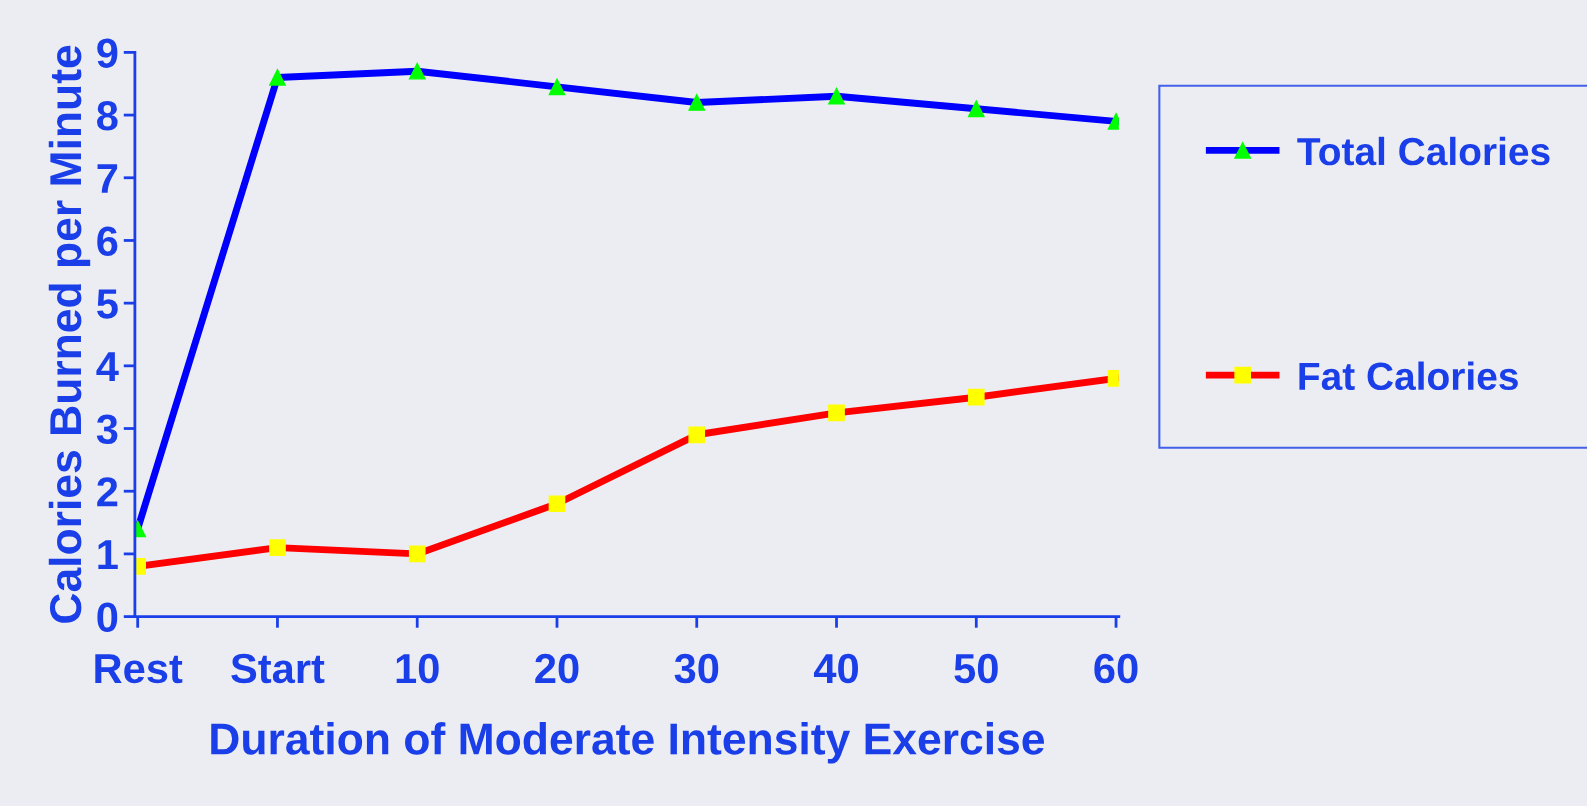 The height and width of the screenshot is (806, 1587). What do you see at coordinates (835, 668) in the screenshot?
I see `x-tick-label: 40` at bounding box center [835, 668].